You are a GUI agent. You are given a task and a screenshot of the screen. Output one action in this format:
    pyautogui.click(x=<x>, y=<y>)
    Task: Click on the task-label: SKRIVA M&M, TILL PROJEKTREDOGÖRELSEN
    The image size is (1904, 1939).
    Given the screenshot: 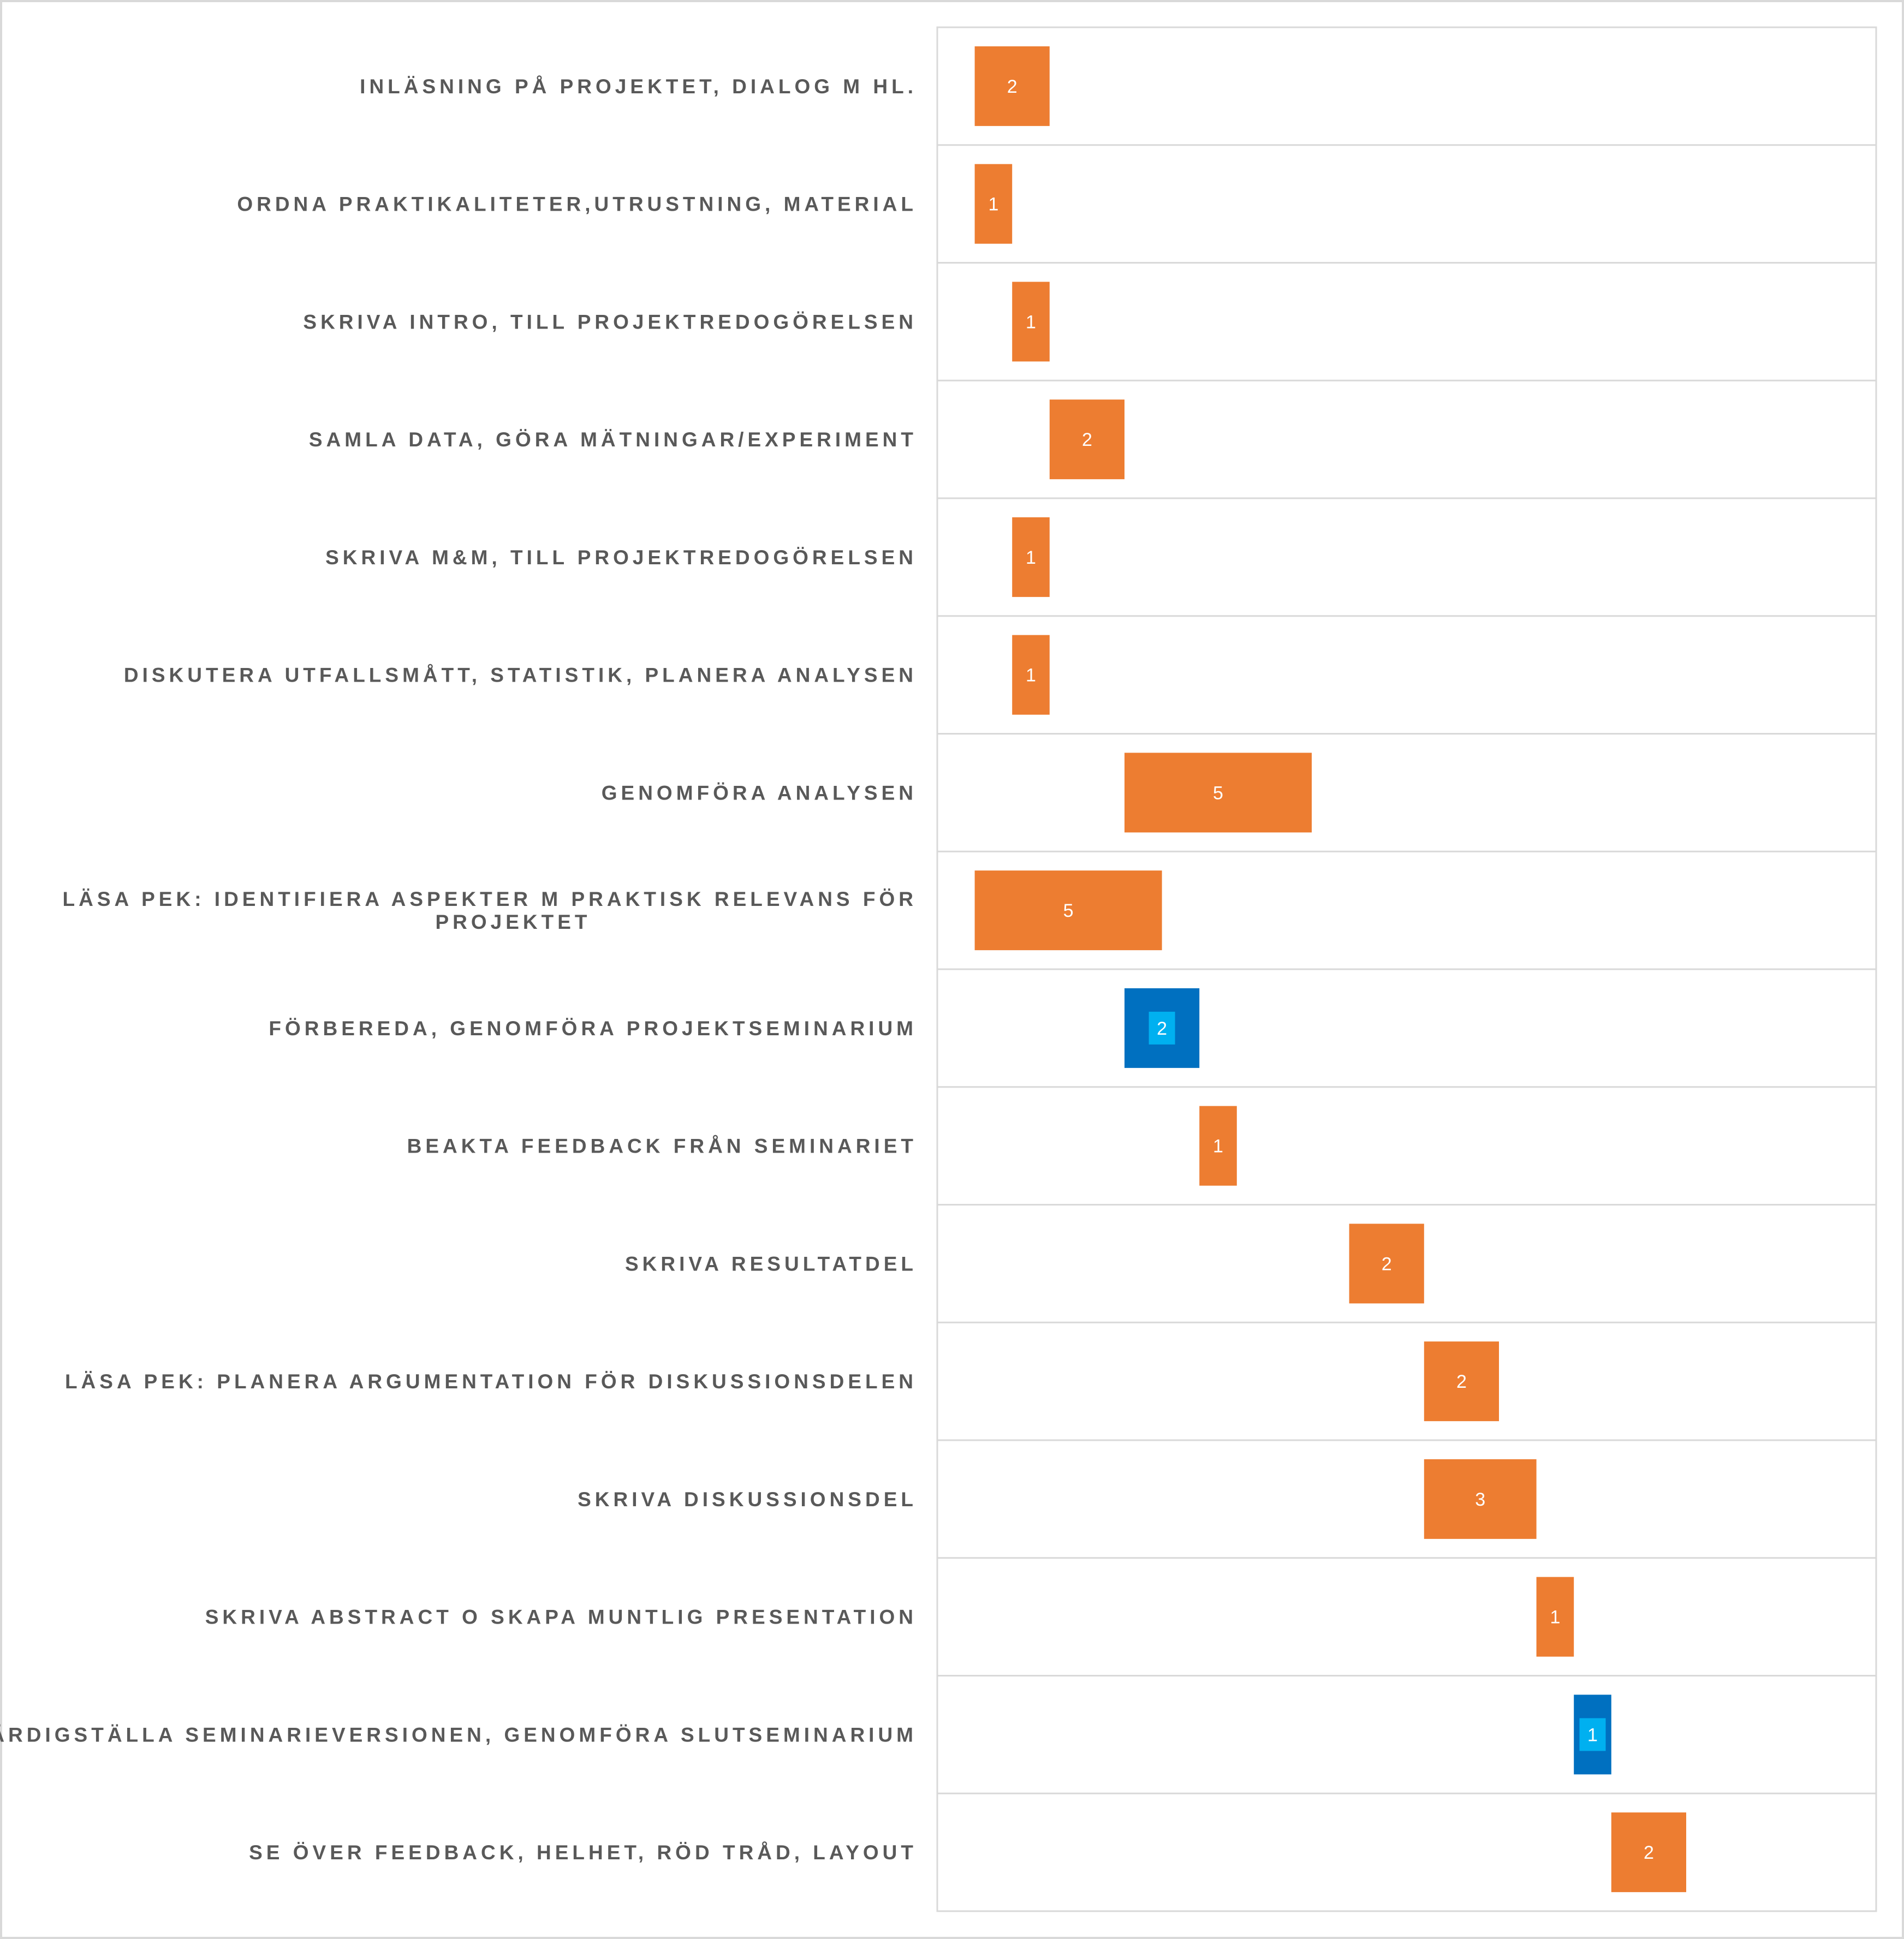 What is the action you would take?
    pyautogui.click(x=621, y=557)
    